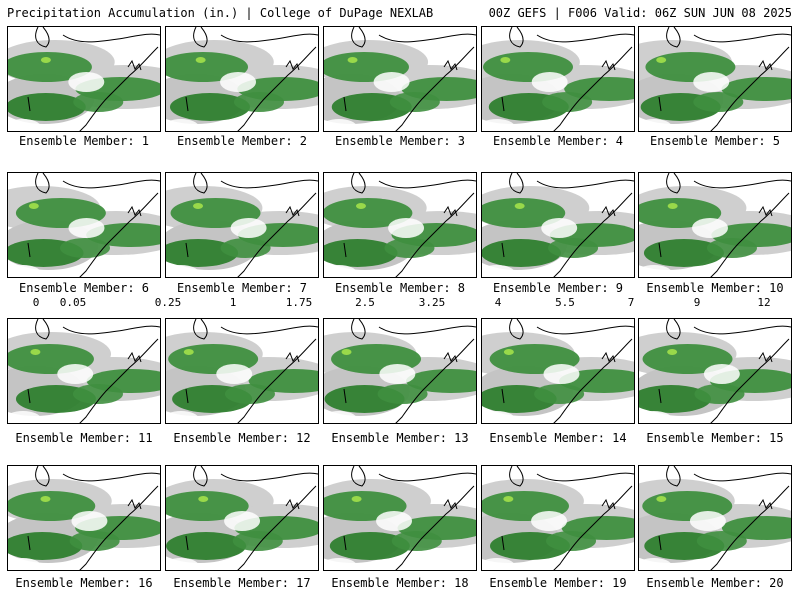 This screenshot has height=600, width=800. I want to click on member-caption: Ensemble Member: 17, so click(242, 583).